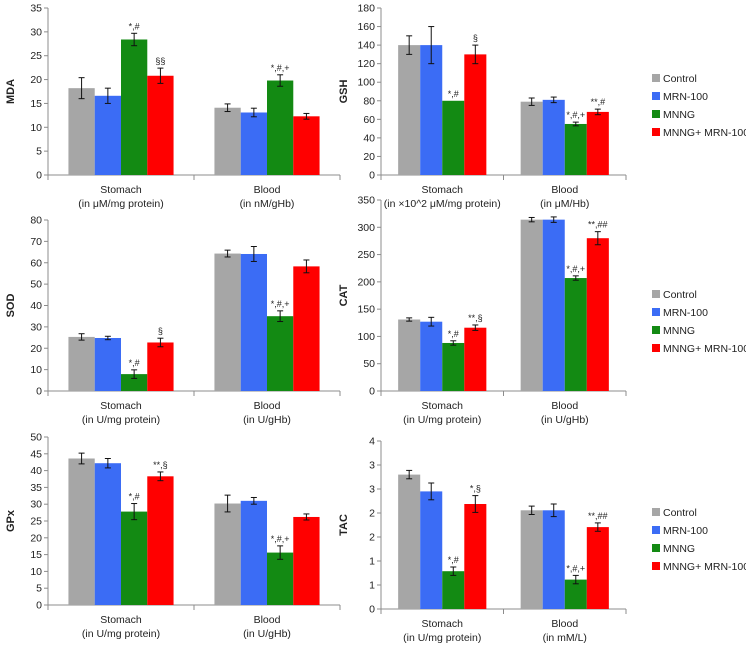  I want to click on y-tick-label: 180, so click(366, 9).